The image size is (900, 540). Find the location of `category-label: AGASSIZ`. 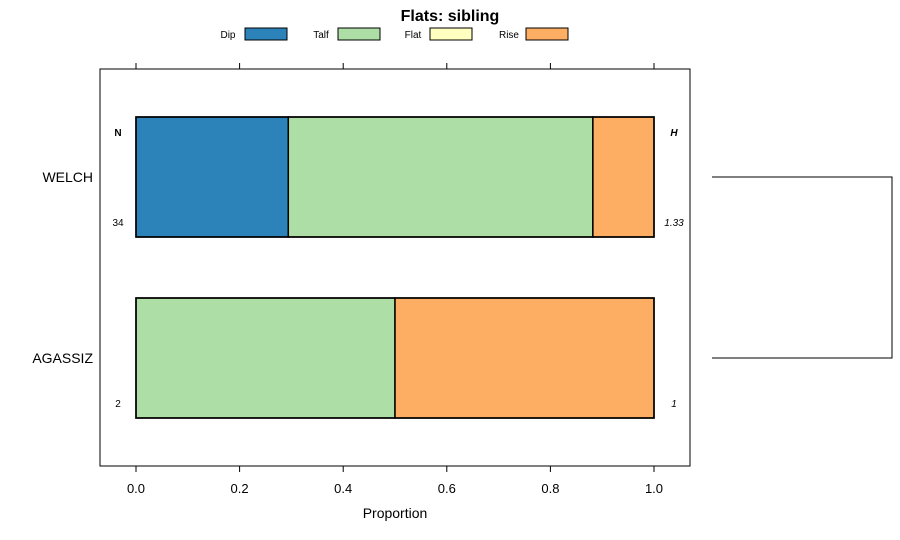

category-label: AGASSIZ is located at coordinates (62, 358).